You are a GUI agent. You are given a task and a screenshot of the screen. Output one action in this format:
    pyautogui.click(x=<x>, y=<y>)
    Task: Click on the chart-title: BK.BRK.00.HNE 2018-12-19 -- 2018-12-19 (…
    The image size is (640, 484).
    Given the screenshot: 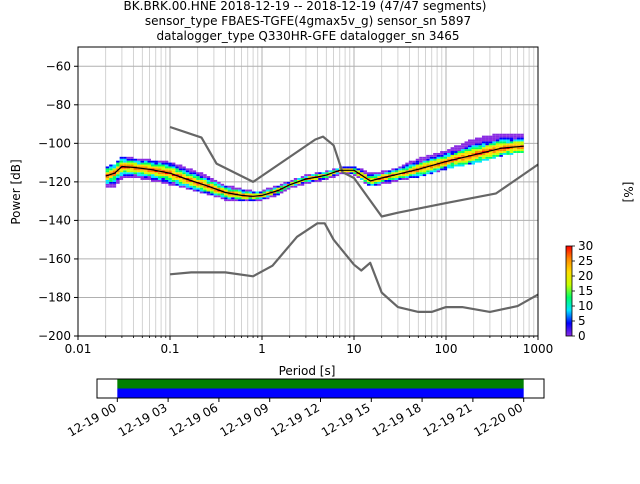 What is the action you would take?
    pyautogui.click(x=305, y=6)
    